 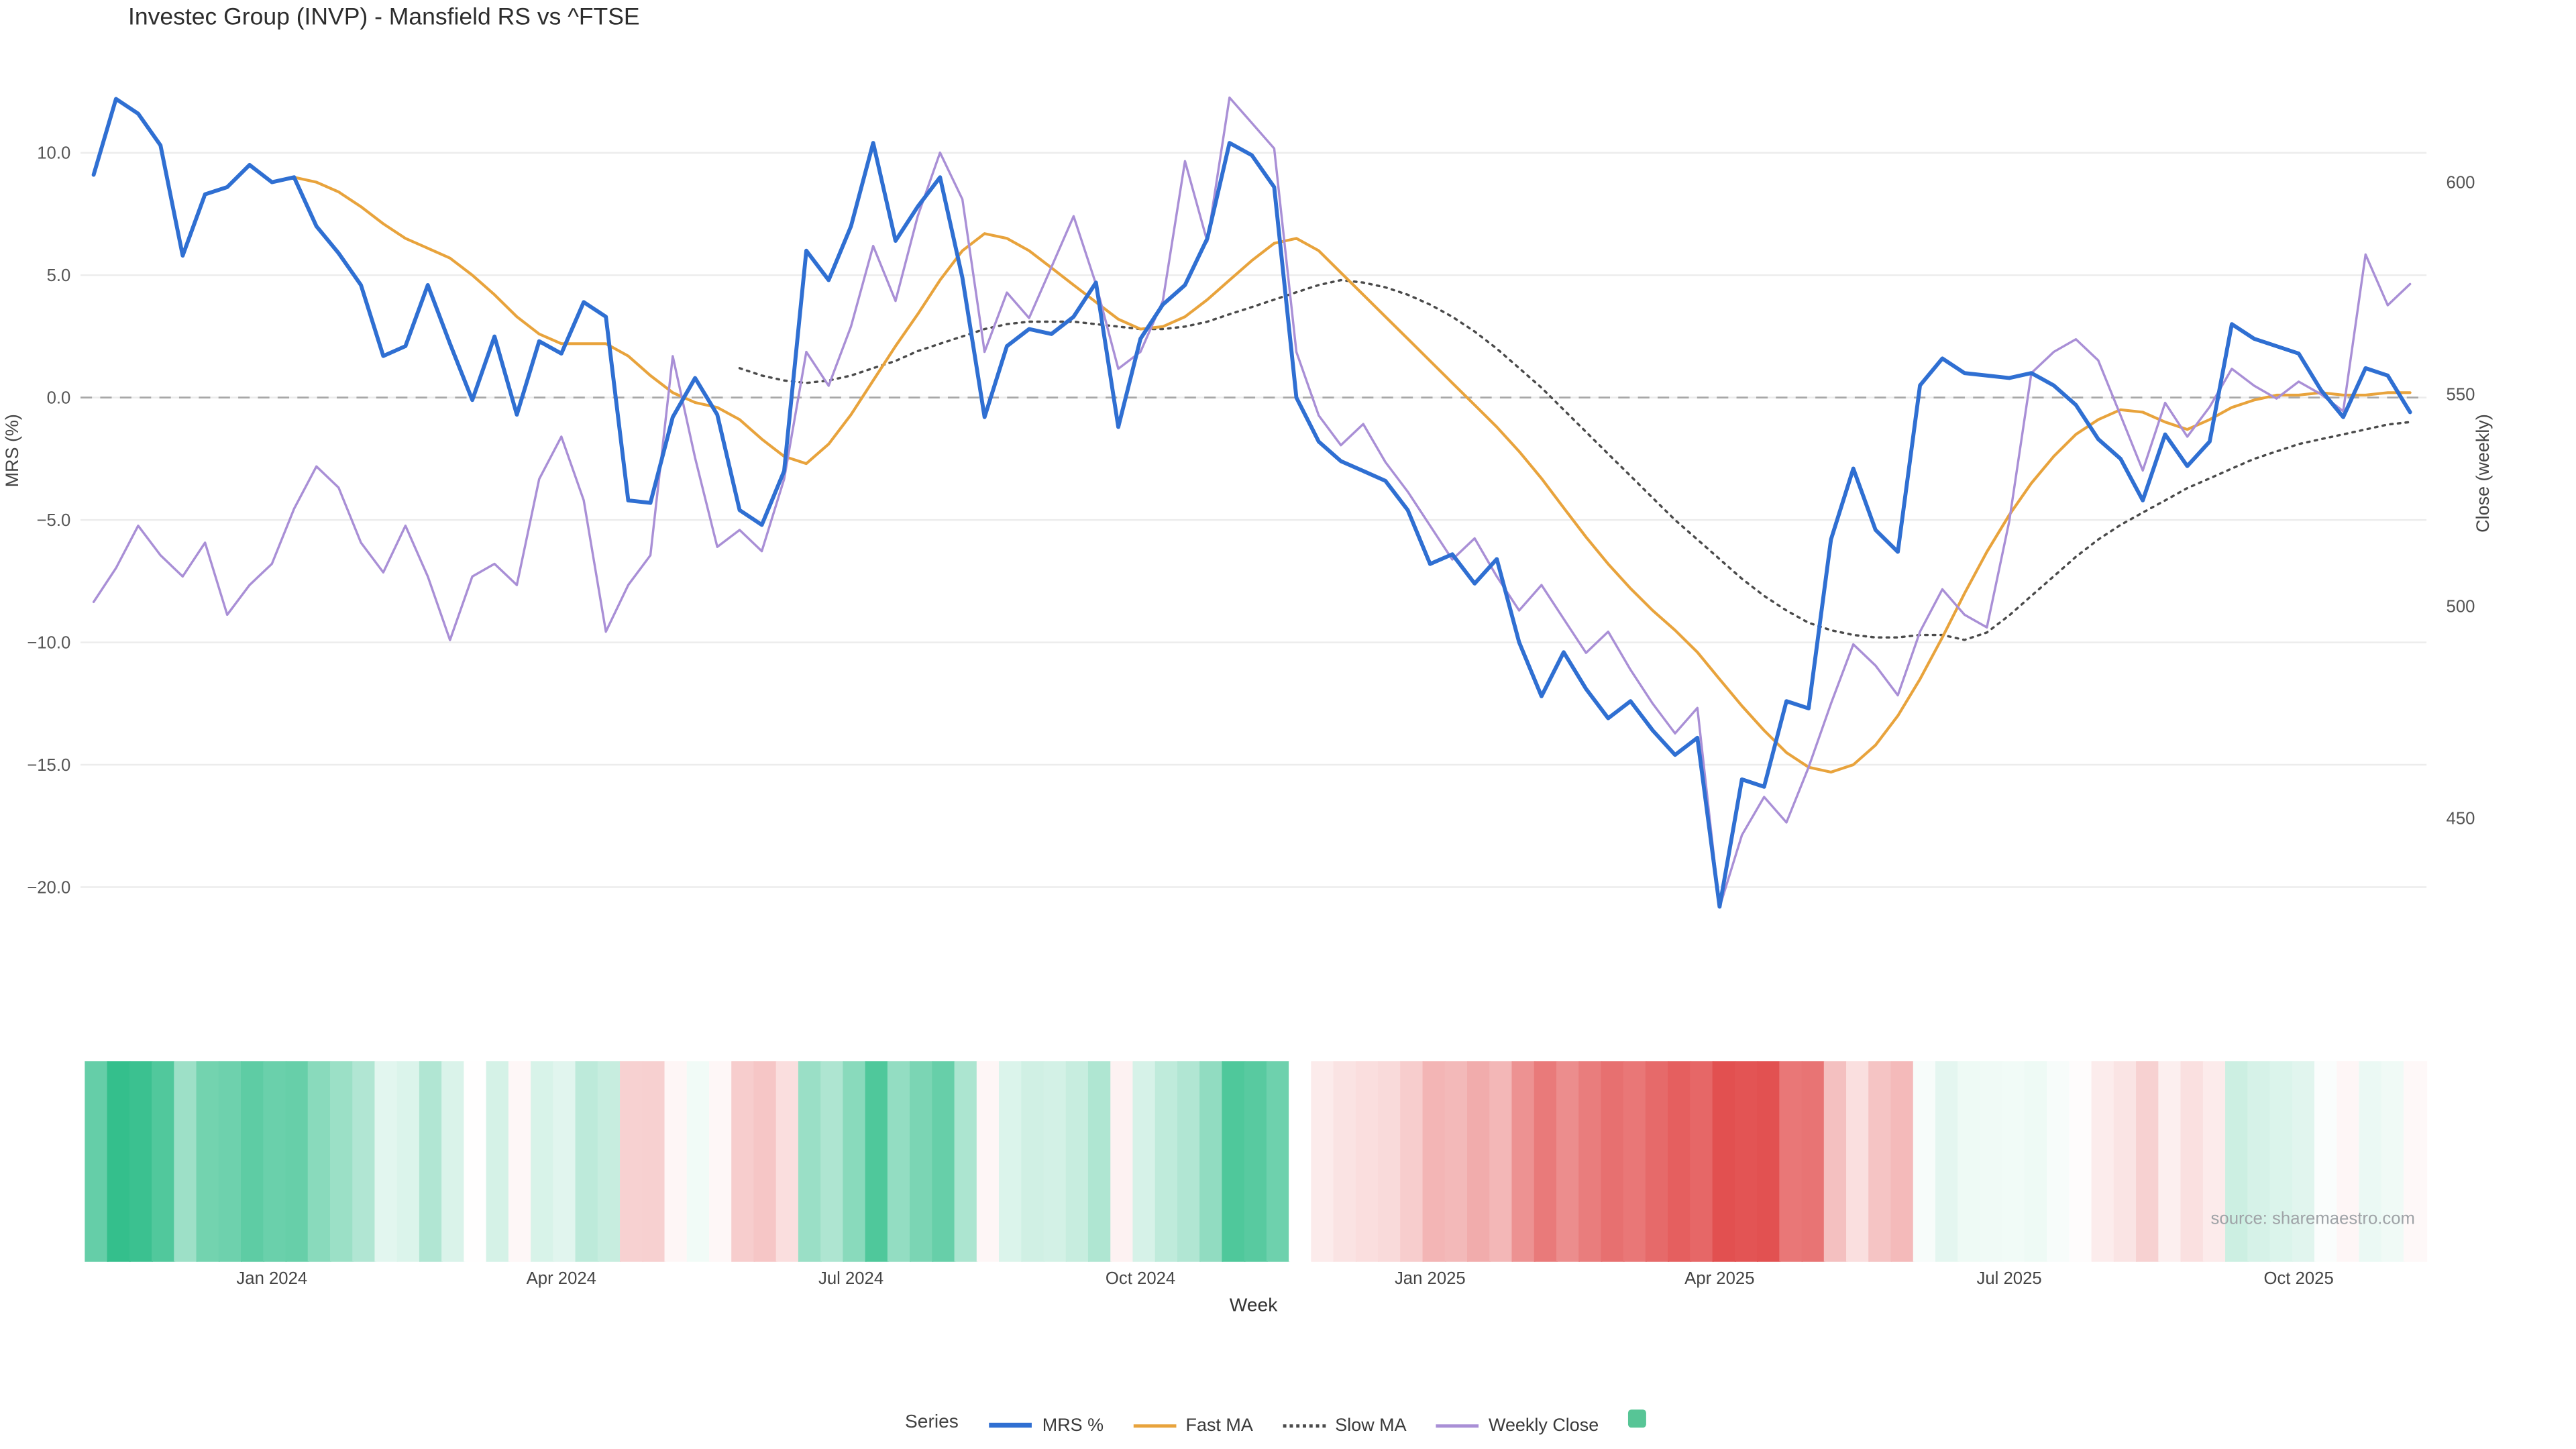 What do you see at coordinates (1193, 1426) in the screenshot?
I see `legend-item-fast-ma: Fast MA` at bounding box center [1193, 1426].